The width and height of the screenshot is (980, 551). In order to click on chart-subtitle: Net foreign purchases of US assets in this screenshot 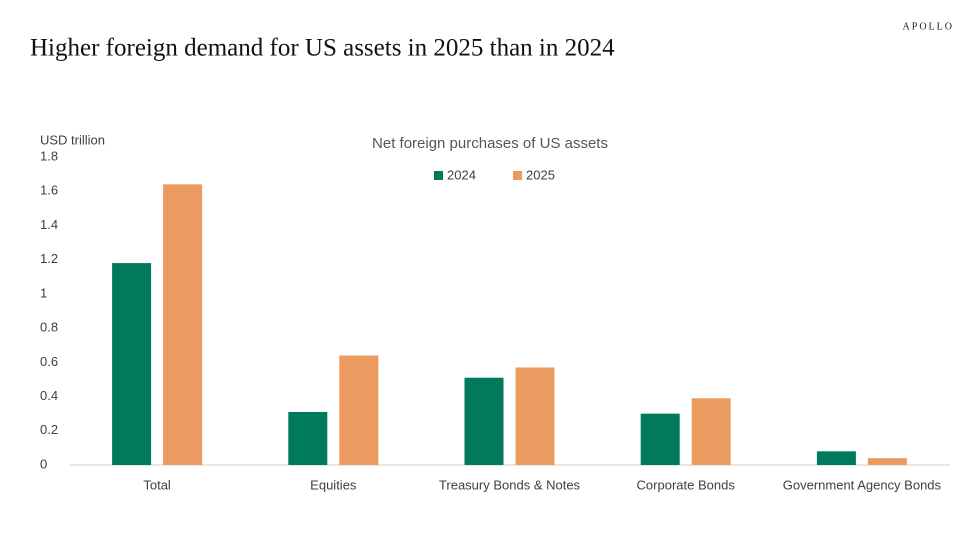, I will do `click(490, 143)`.